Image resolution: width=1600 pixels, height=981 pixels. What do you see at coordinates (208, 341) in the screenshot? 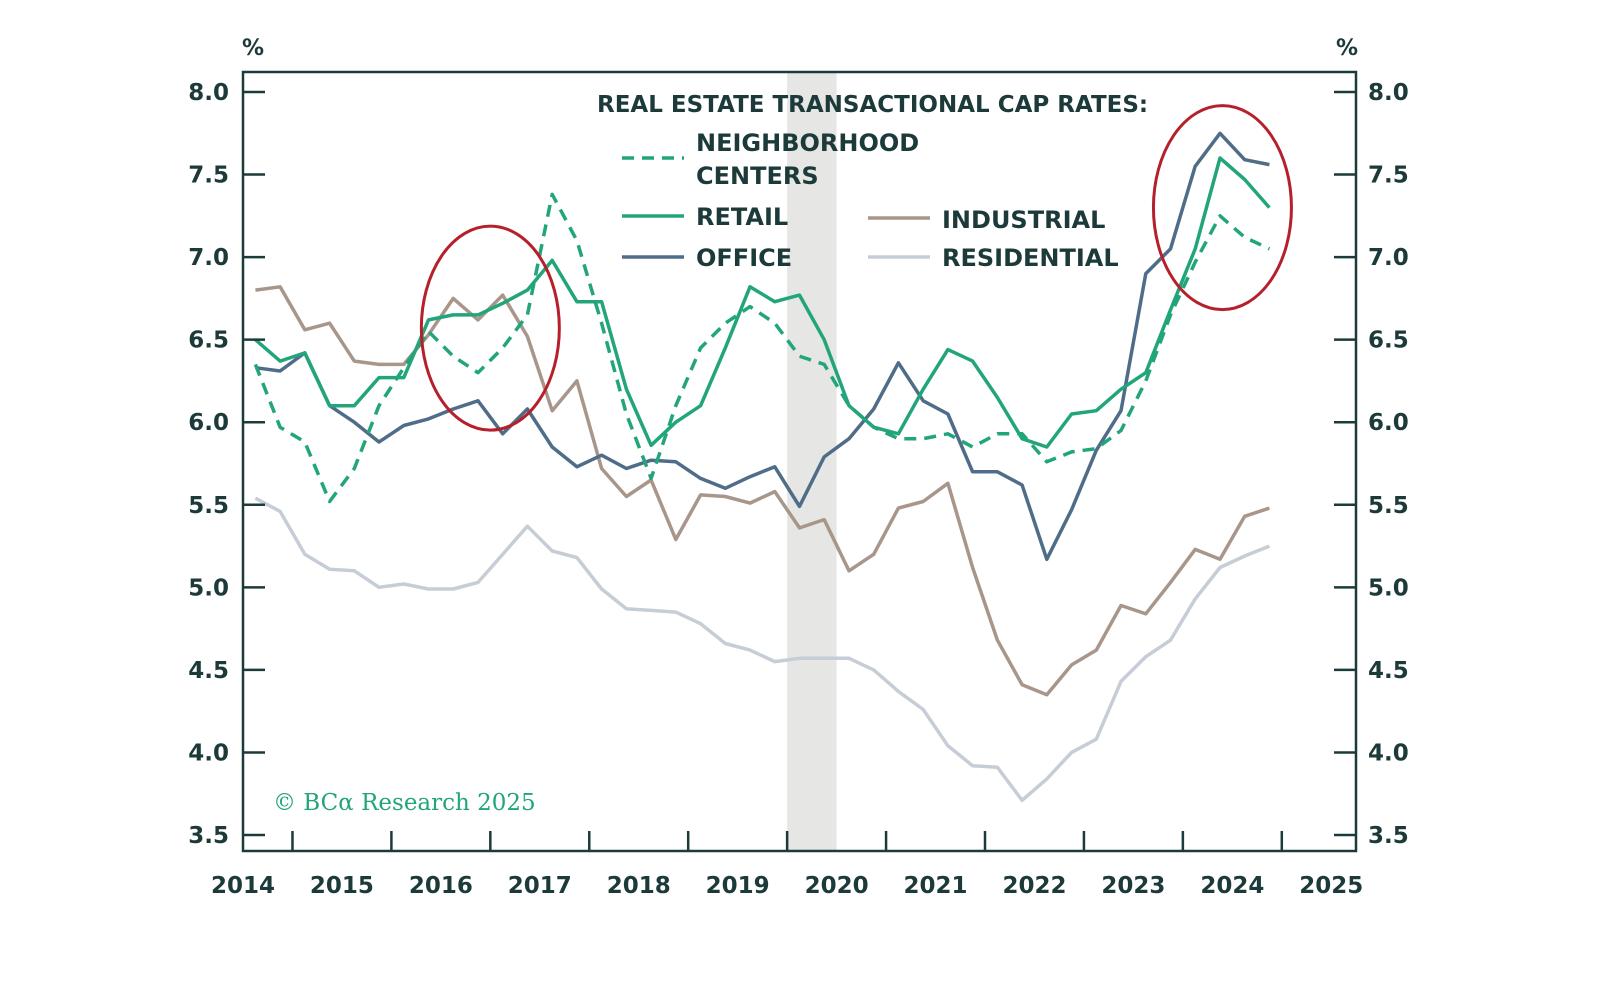
I see `left-y-tick-label: 6.5` at bounding box center [208, 341].